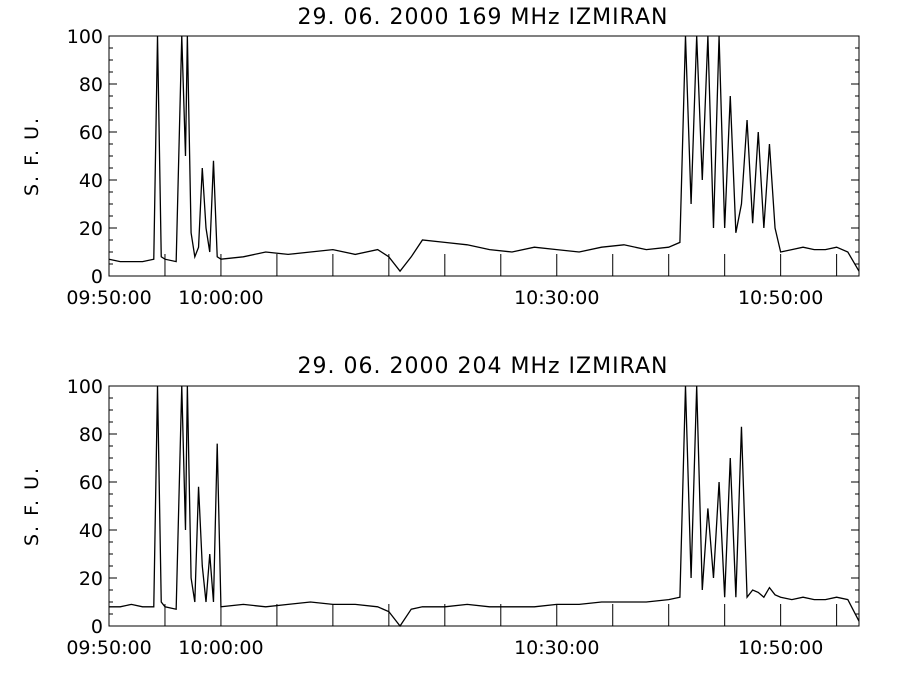  What do you see at coordinates (483, 17) in the screenshot?
I see `chart-title: 29. 06. 2000 169 MHz IZMIRAN` at bounding box center [483, 17].